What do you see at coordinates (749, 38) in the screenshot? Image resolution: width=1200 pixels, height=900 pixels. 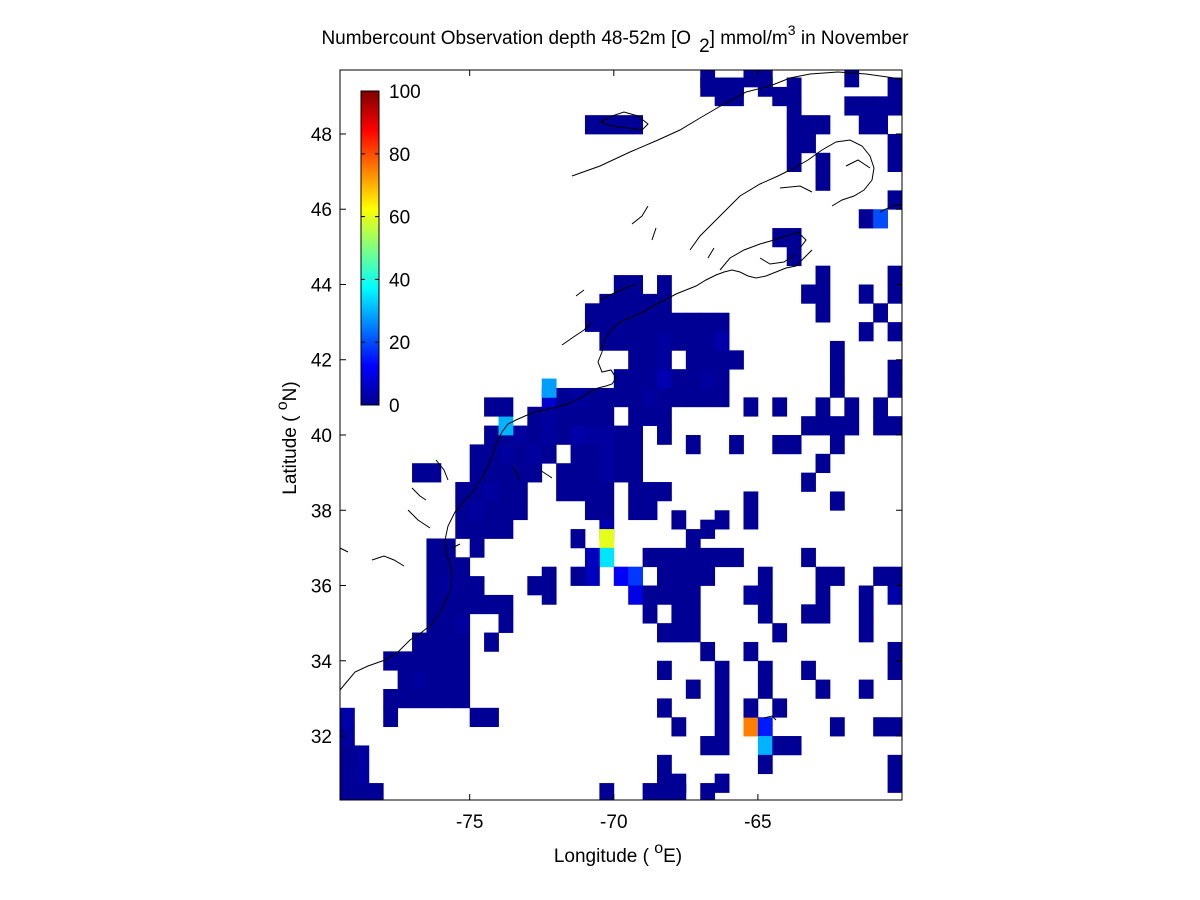 I see `title-after: ] mmol/m` at bounding box center [749, 38].